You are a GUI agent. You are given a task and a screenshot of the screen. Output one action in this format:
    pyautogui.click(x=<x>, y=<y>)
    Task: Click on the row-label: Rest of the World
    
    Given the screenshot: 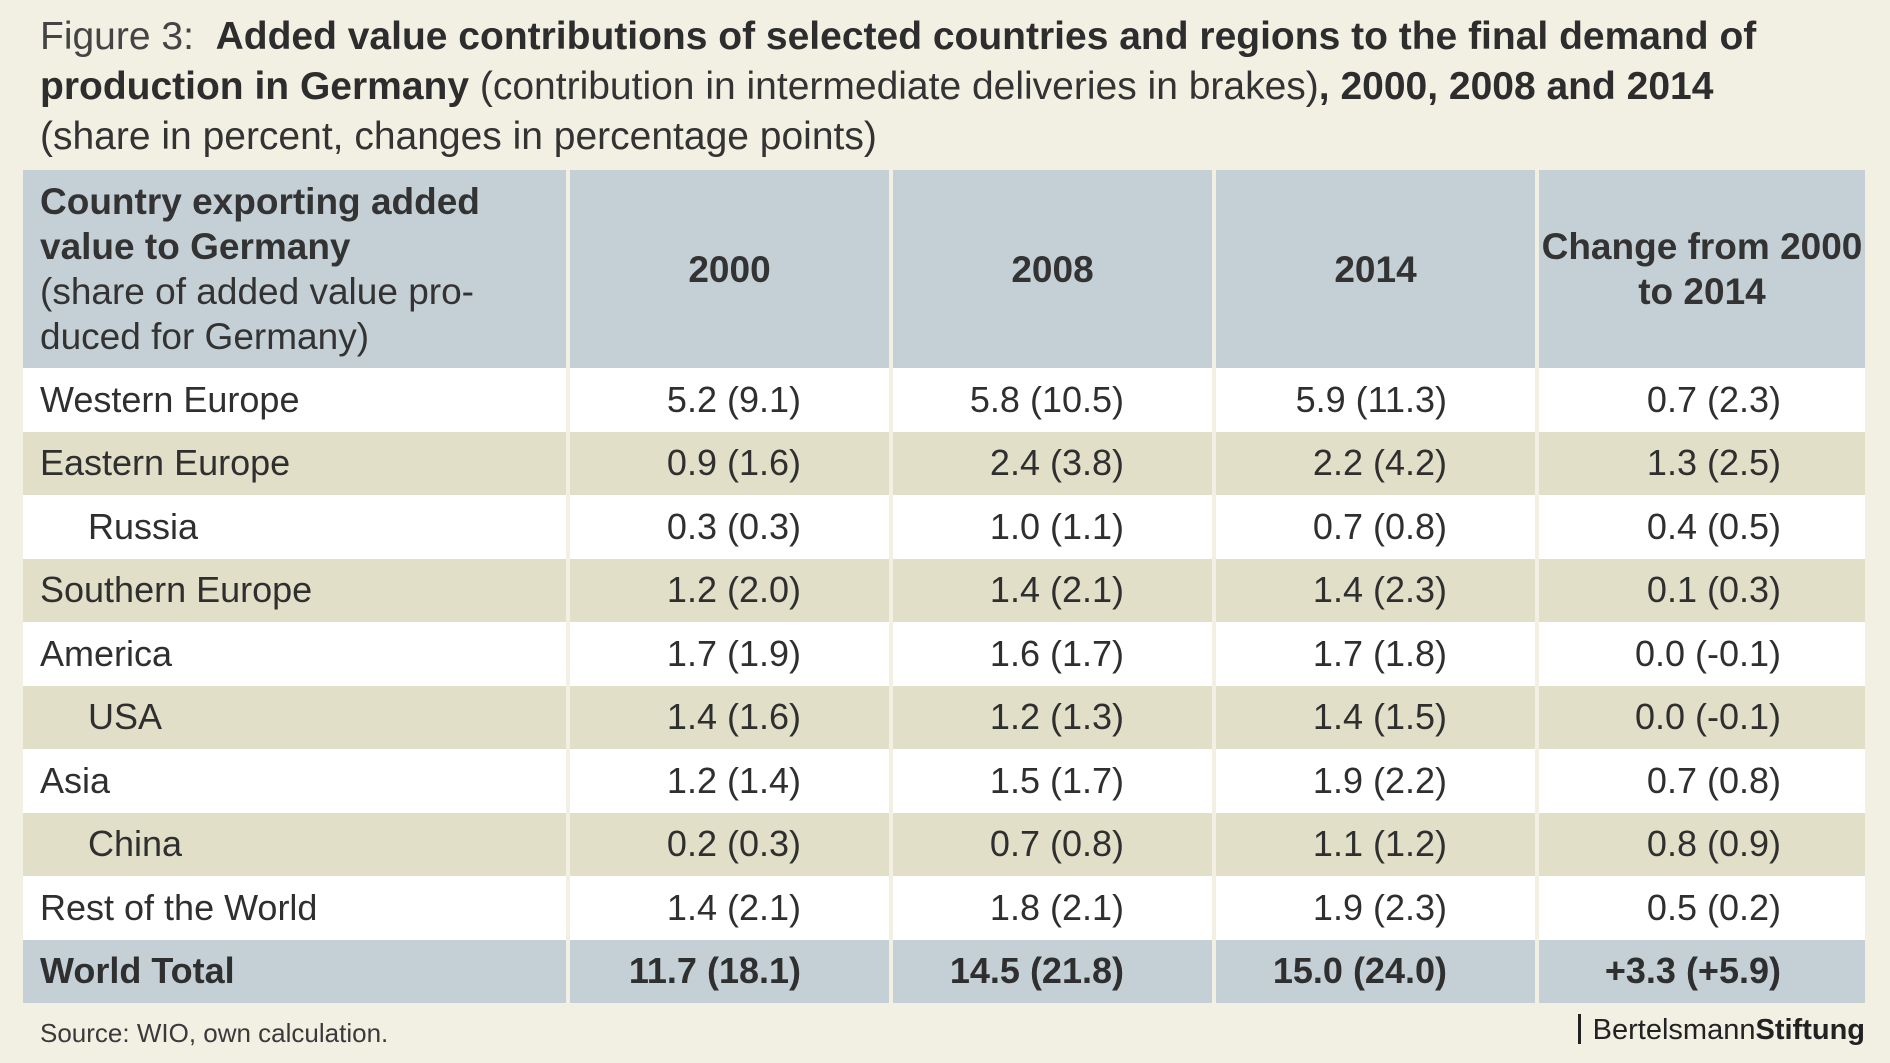 What is the action you would take?
    pyautogui.click(x=295, y=908)
    